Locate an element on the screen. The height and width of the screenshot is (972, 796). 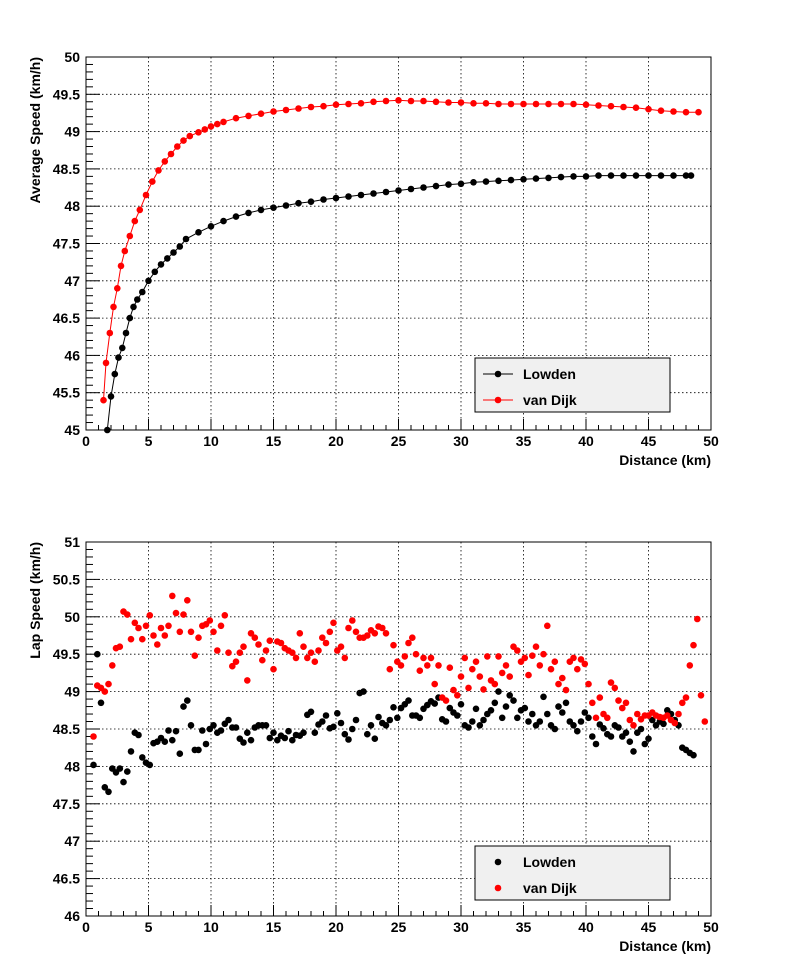
x-tick-label: 25 is located at coordinates (399, 441).